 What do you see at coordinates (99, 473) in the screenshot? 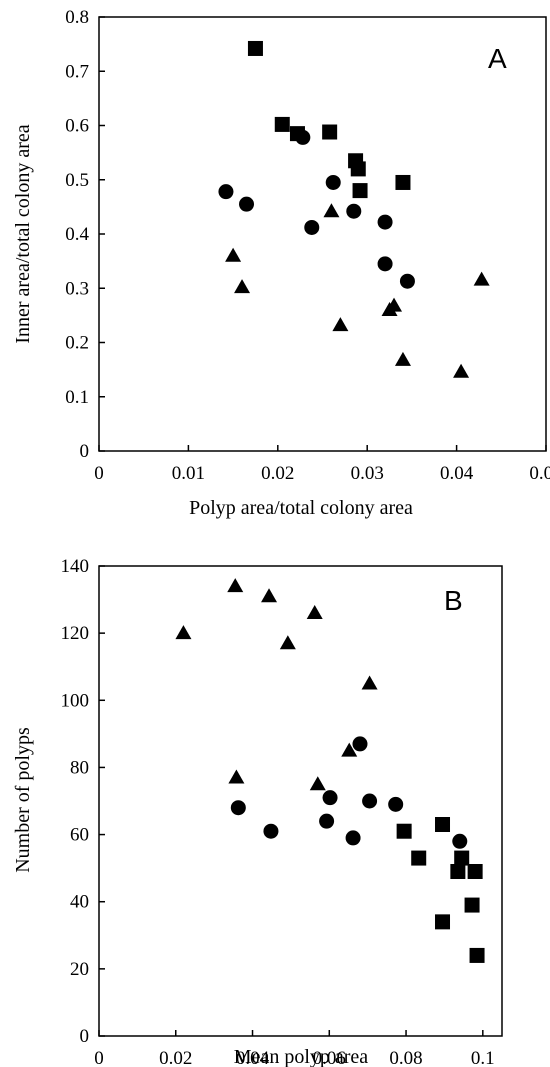
I see `panel-a-x-tick-label: 0` at bounding box center [99, 473].